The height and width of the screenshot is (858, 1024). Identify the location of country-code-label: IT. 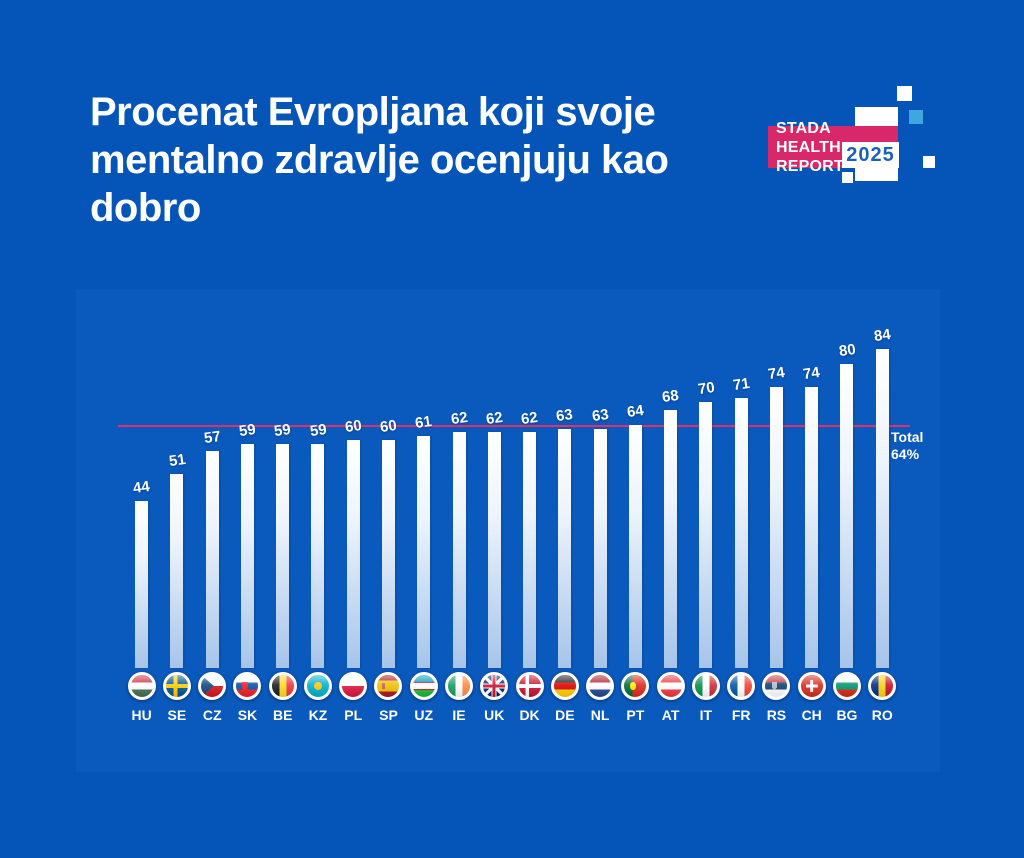
(706, 715).